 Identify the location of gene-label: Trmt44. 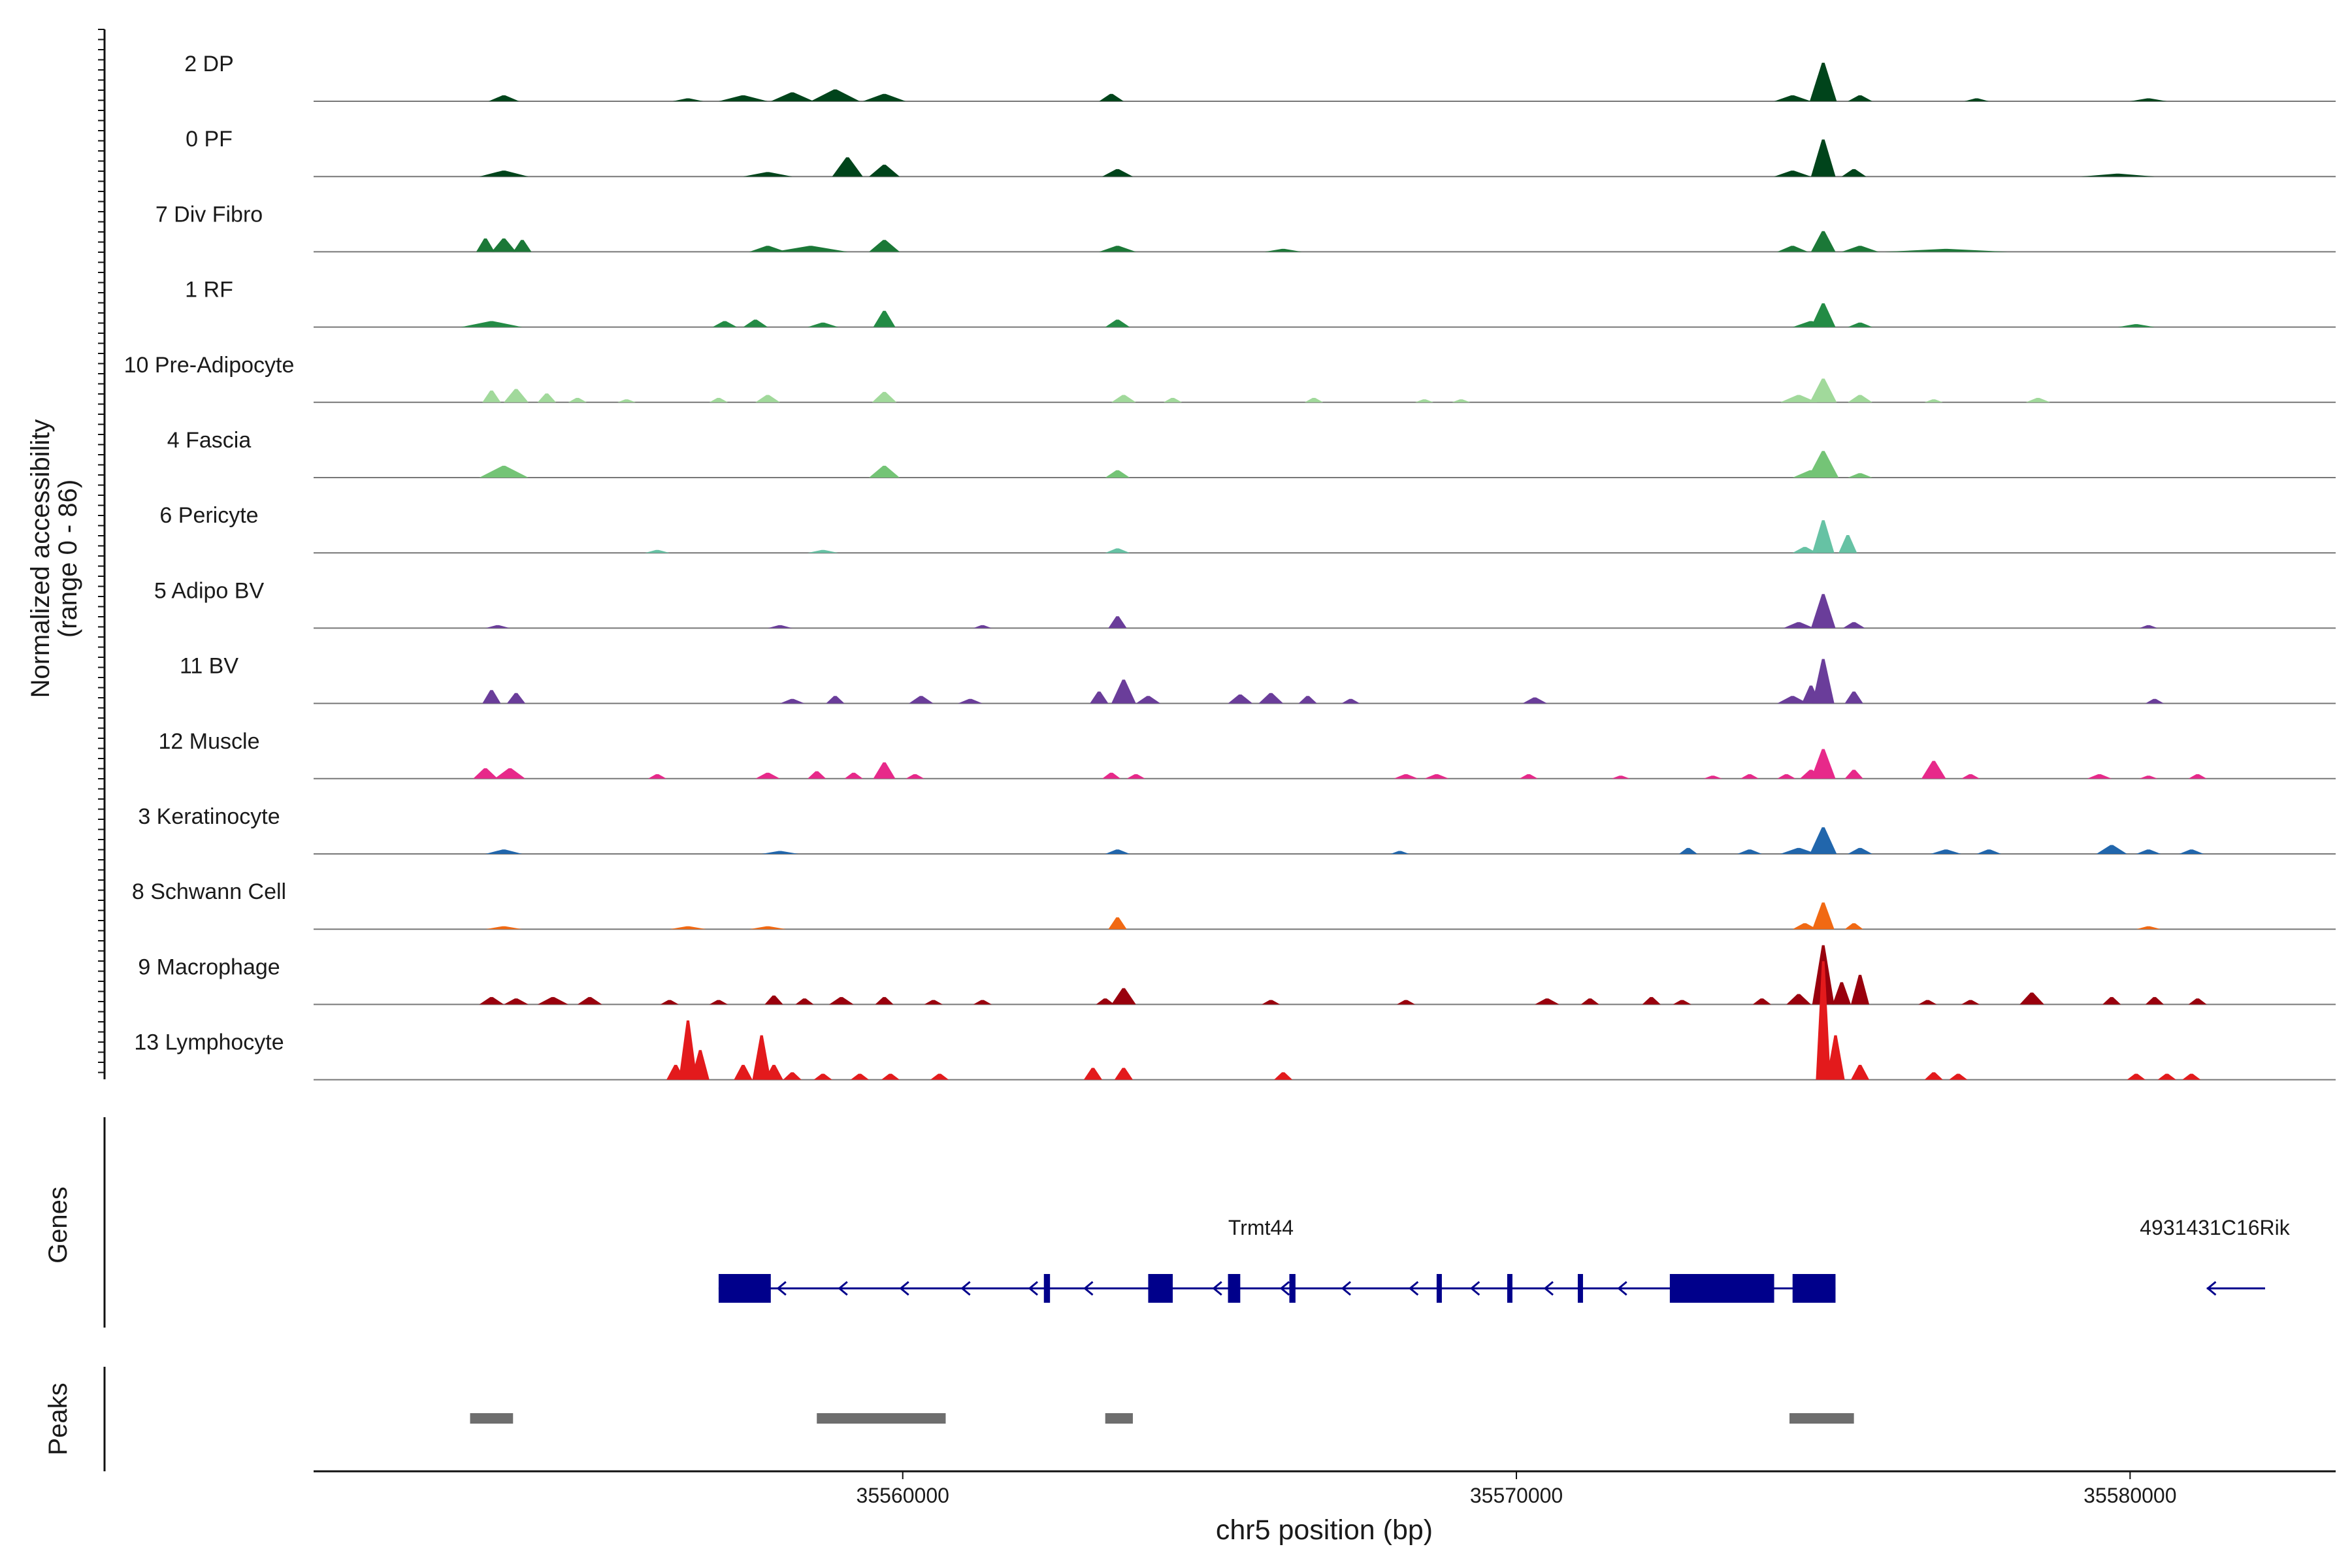
(1261, 1227).